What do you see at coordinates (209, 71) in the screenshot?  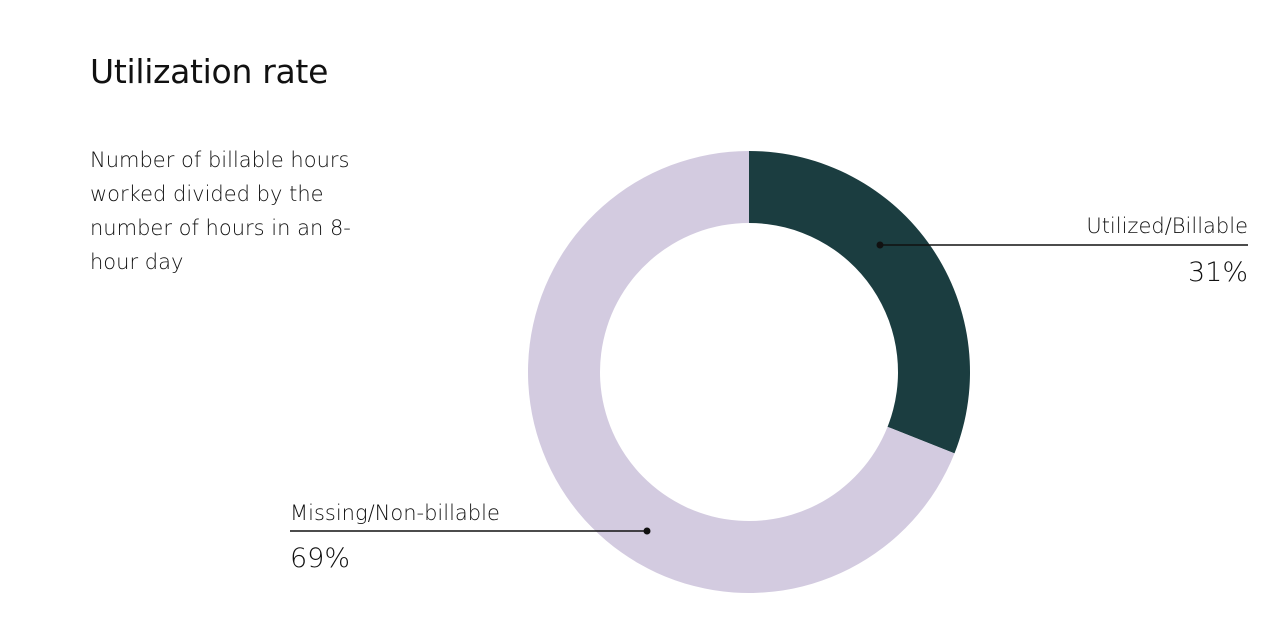 I see `chart-title: Utilization rate` at bounding box center [209, 71].